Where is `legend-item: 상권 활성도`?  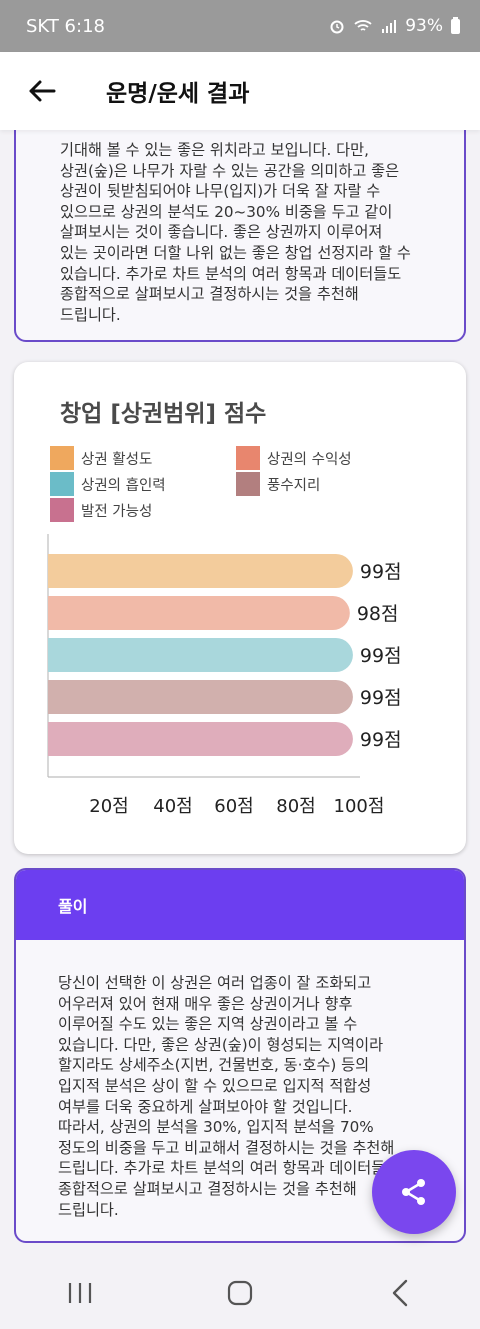 legend-item: 상권 활성도 is located at coordinates (101, 458).